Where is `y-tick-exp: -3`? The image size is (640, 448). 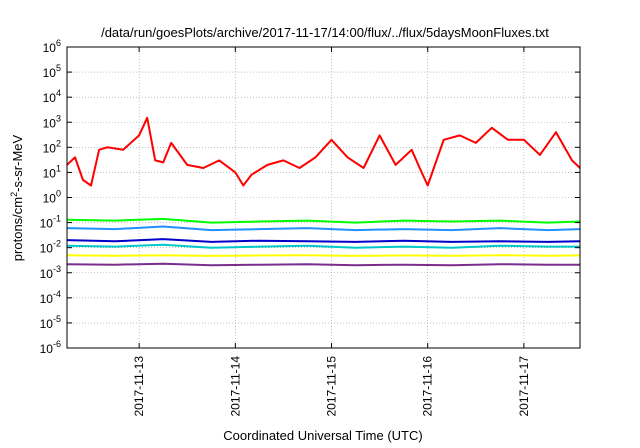
y-tick-exp: -3 is located at coordinates (57, 269).